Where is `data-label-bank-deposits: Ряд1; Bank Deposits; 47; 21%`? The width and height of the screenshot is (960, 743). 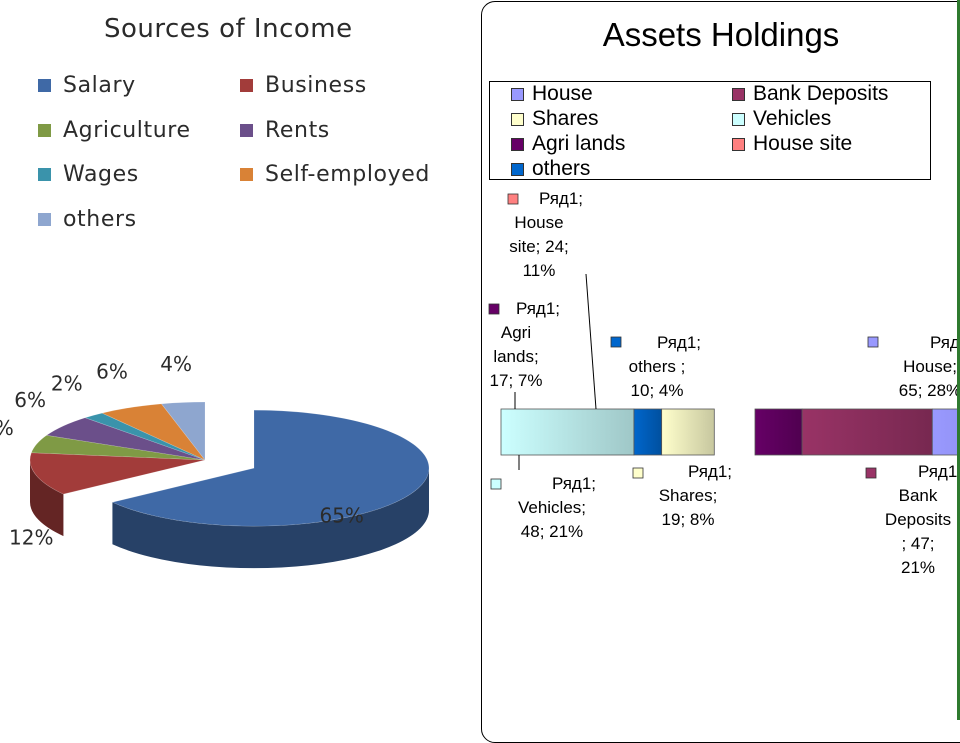
data-label-bank-deposits: Ряд1; Bank Deposits; 47; 21% is located at coordinates (922, 519).